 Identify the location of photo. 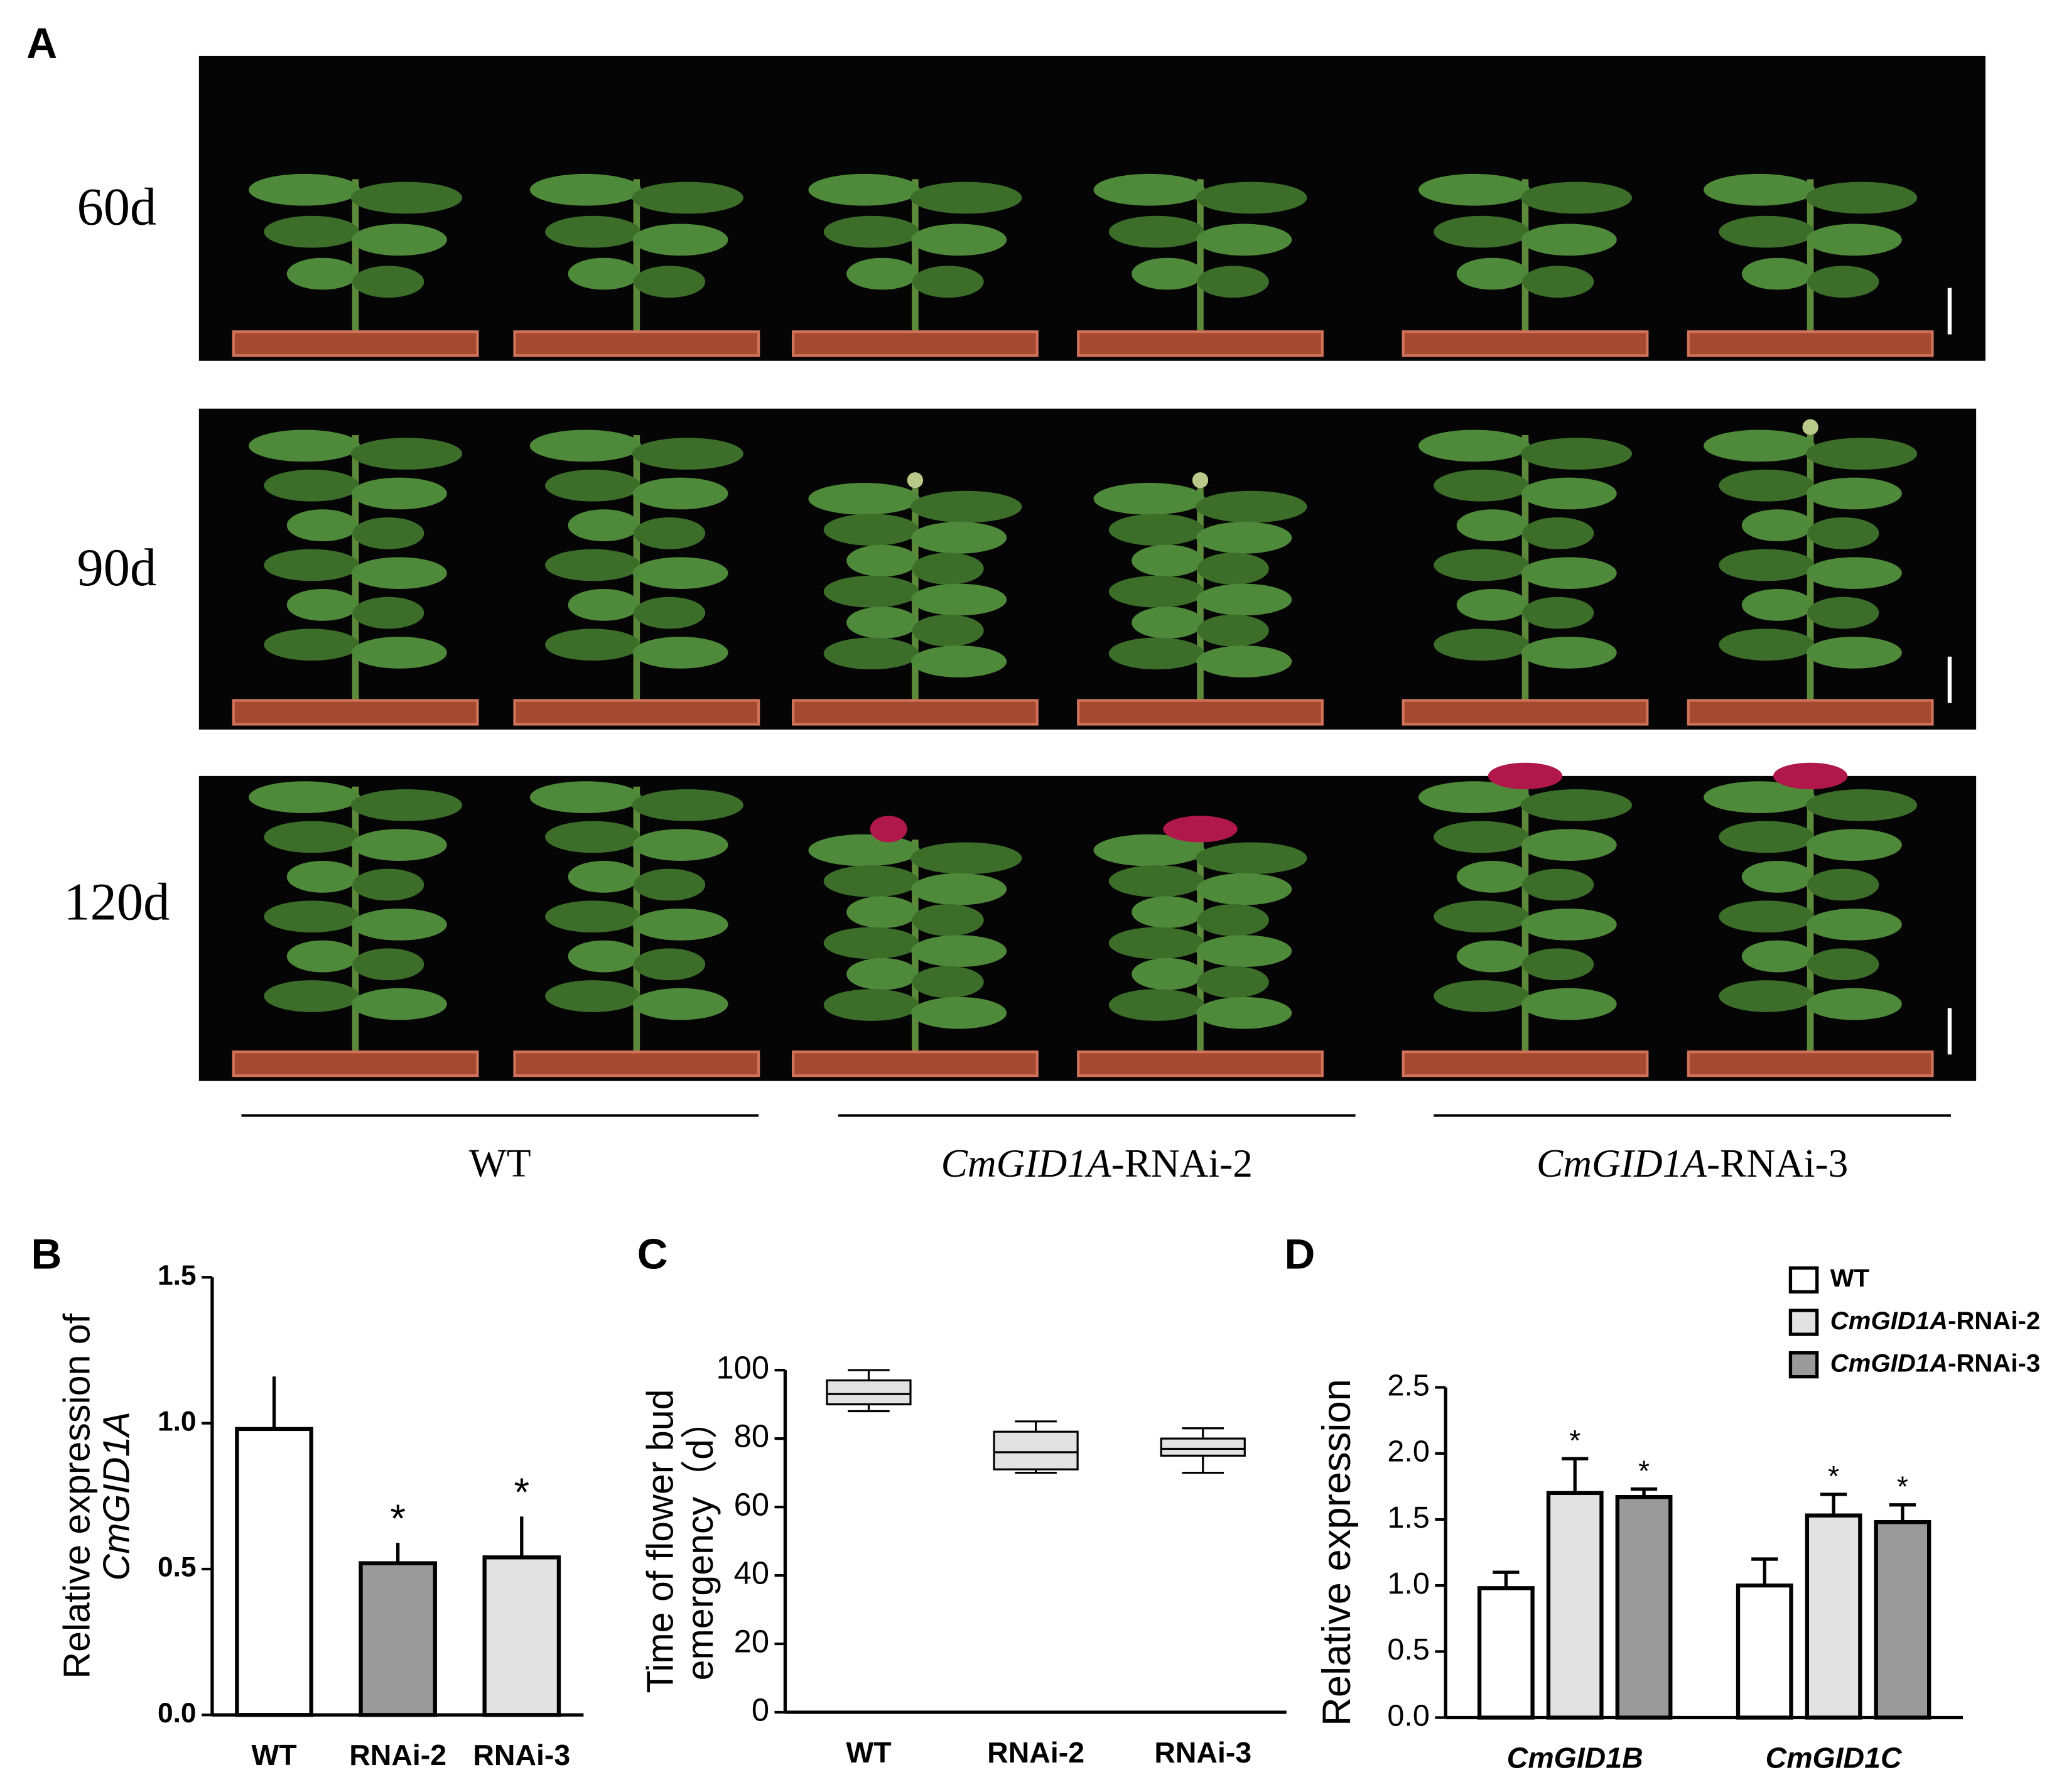
(1092, 208).